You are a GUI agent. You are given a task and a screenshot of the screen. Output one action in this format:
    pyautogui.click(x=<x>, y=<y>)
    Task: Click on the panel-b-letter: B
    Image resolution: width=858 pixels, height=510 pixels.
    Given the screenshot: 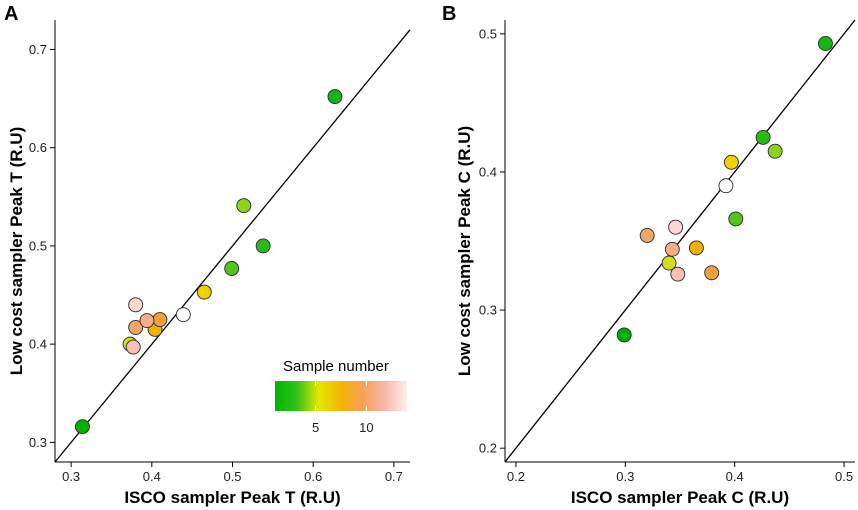 What is the action you would take?
    pyautogui.click(x=449, y=14)
    